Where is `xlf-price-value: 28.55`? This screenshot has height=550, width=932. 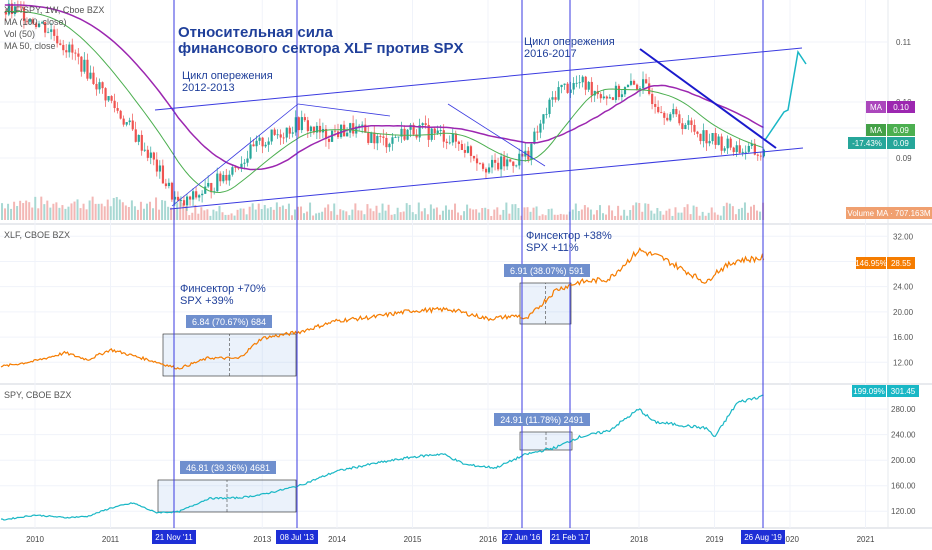
xlf-price-value: 28.55 is located at coordinates (901, 263).